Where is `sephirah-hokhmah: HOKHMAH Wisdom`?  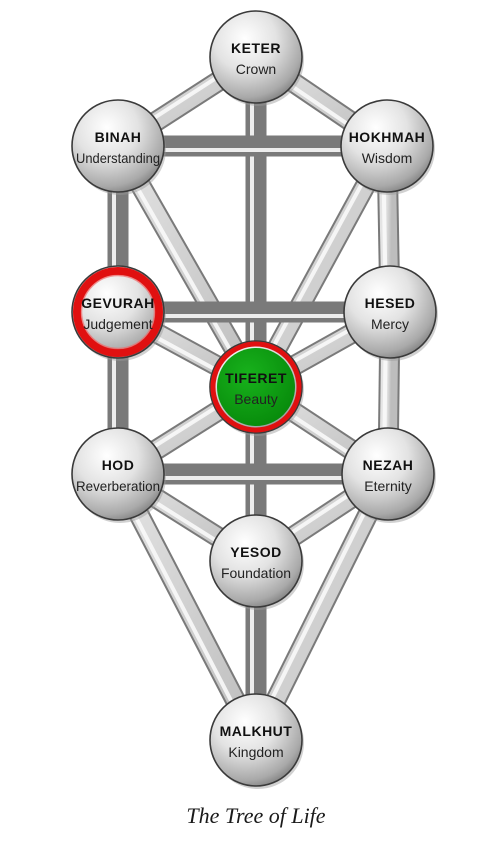
sephirah-hokhmah: HOKHMAH Wisdom is located at coordinates (387, 147).